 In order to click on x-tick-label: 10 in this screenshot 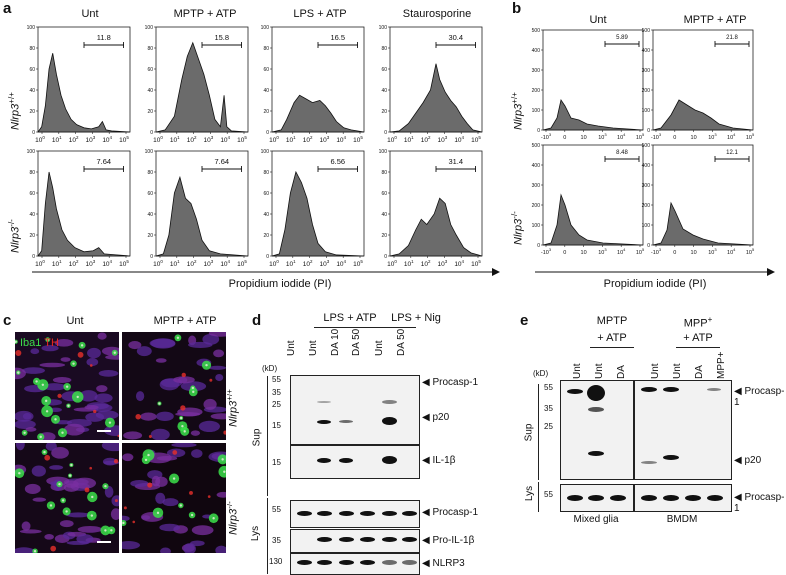, I will do `click(584, 253)`.